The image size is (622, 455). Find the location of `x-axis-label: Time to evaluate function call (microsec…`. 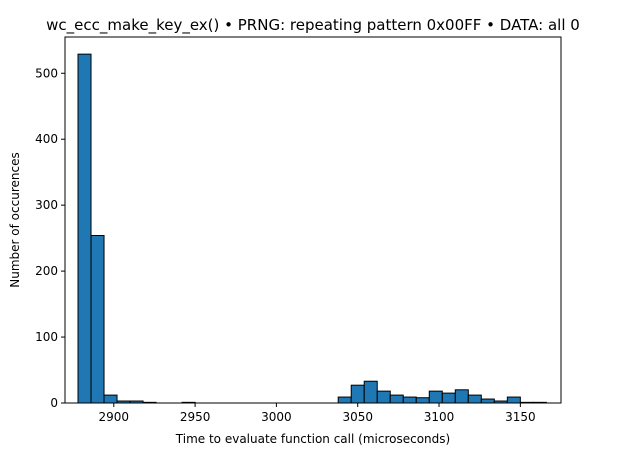

x-axis-label: Time to evaluate function call (microsec… is located at coordinates (312, 439).